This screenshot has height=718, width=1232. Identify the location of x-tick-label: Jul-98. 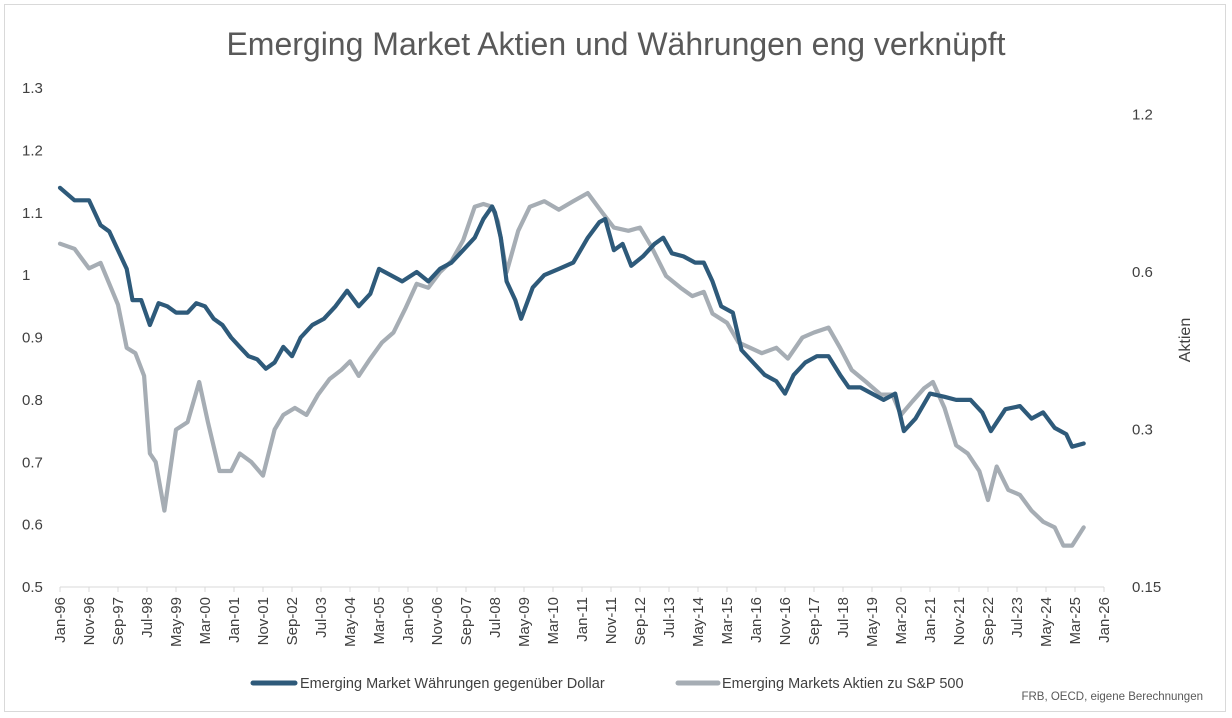
(147, 617).